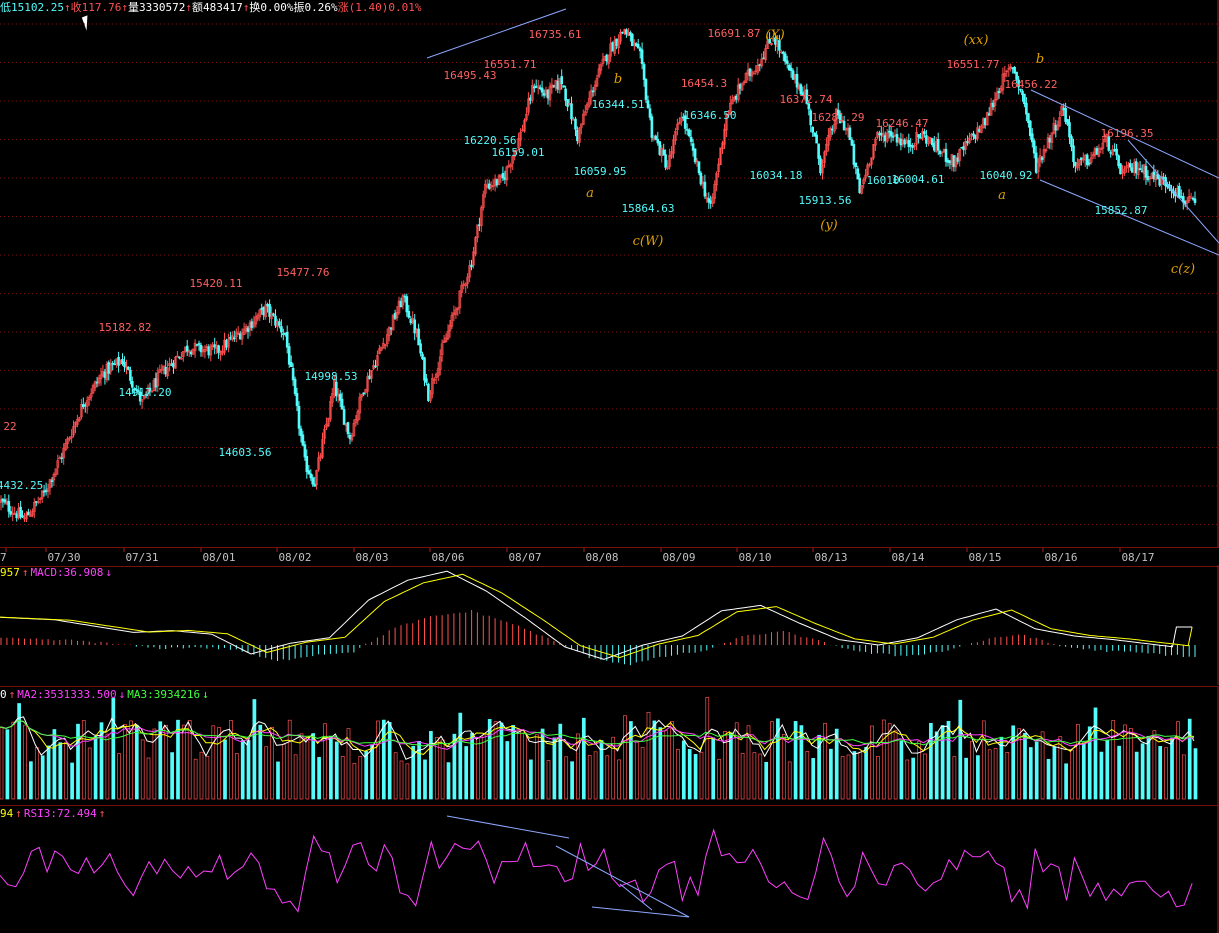 Image resolution: width=1219 pixels, height=933 pixels. I want to click on macd-panel: 957 ↑ MACD:36.908 ↓, so click(609, 625).